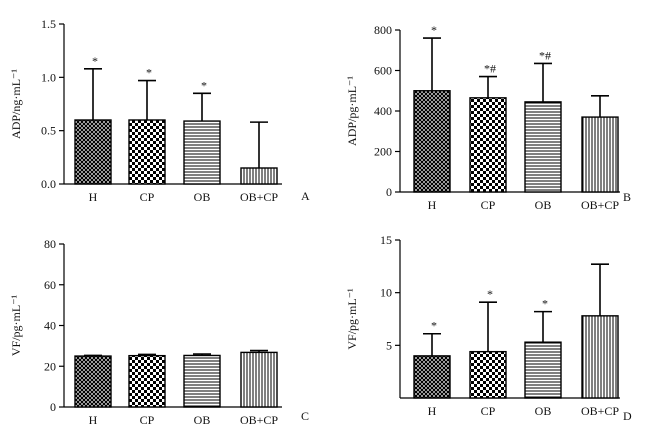 The width and height of the screenshot is (667, 436). I want to click on panel-label: B, so click(627, 197).